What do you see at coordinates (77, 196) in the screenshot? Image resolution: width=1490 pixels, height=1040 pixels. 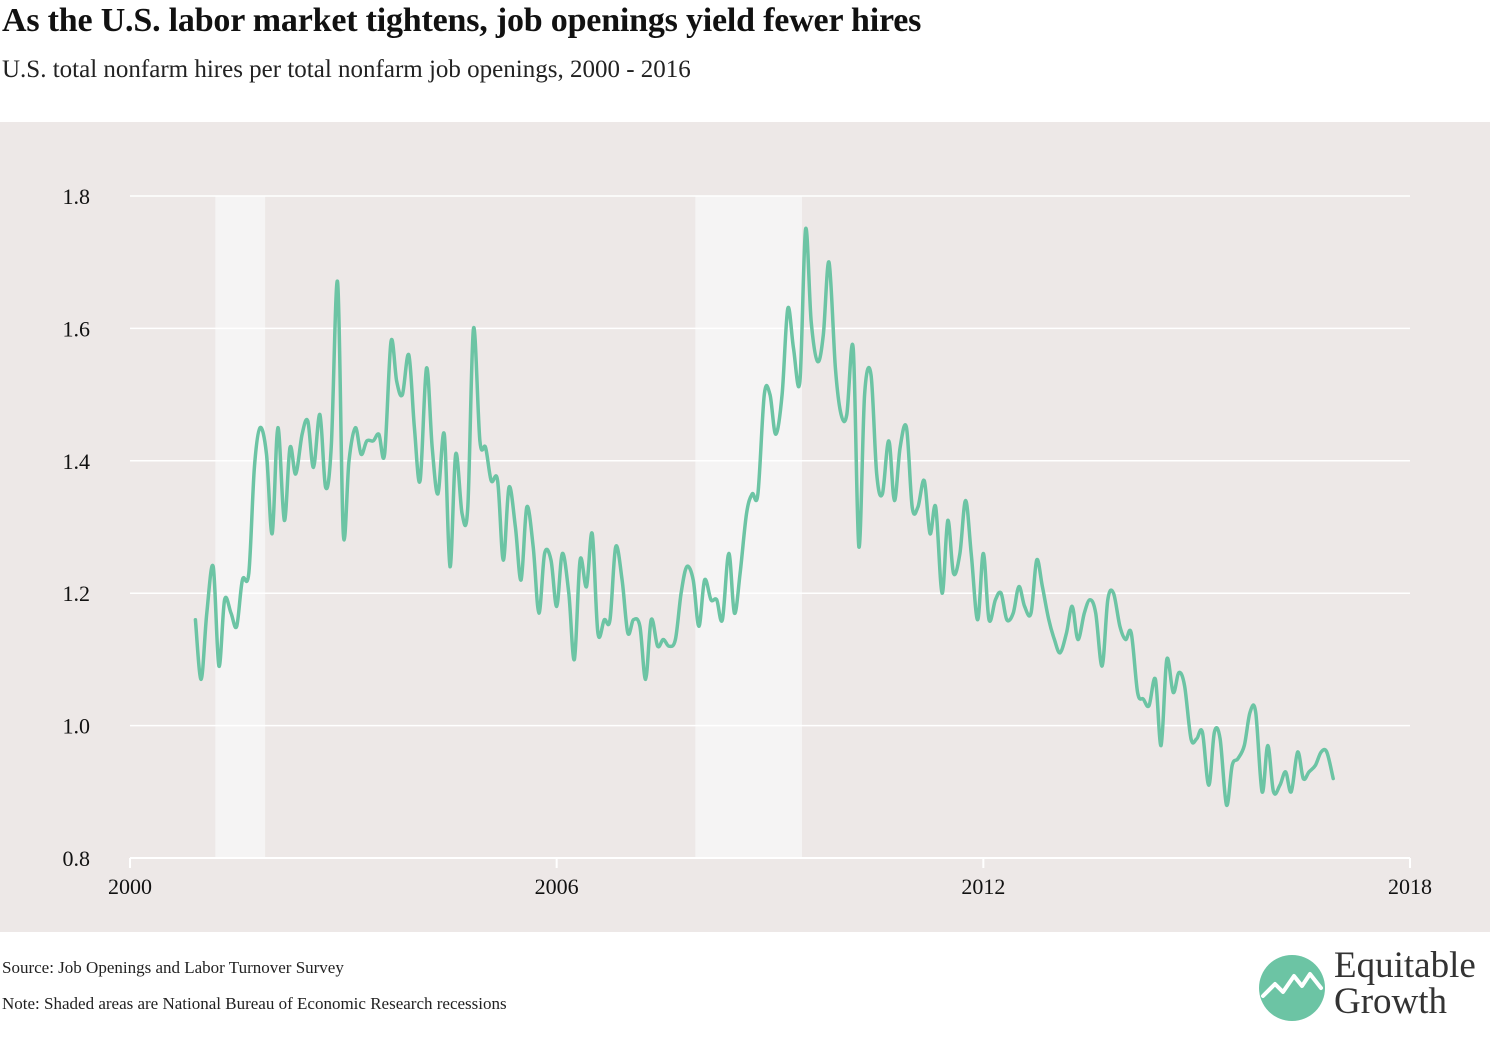 I see `y-tick-label: 1.8` at bounding box center [77, 196].